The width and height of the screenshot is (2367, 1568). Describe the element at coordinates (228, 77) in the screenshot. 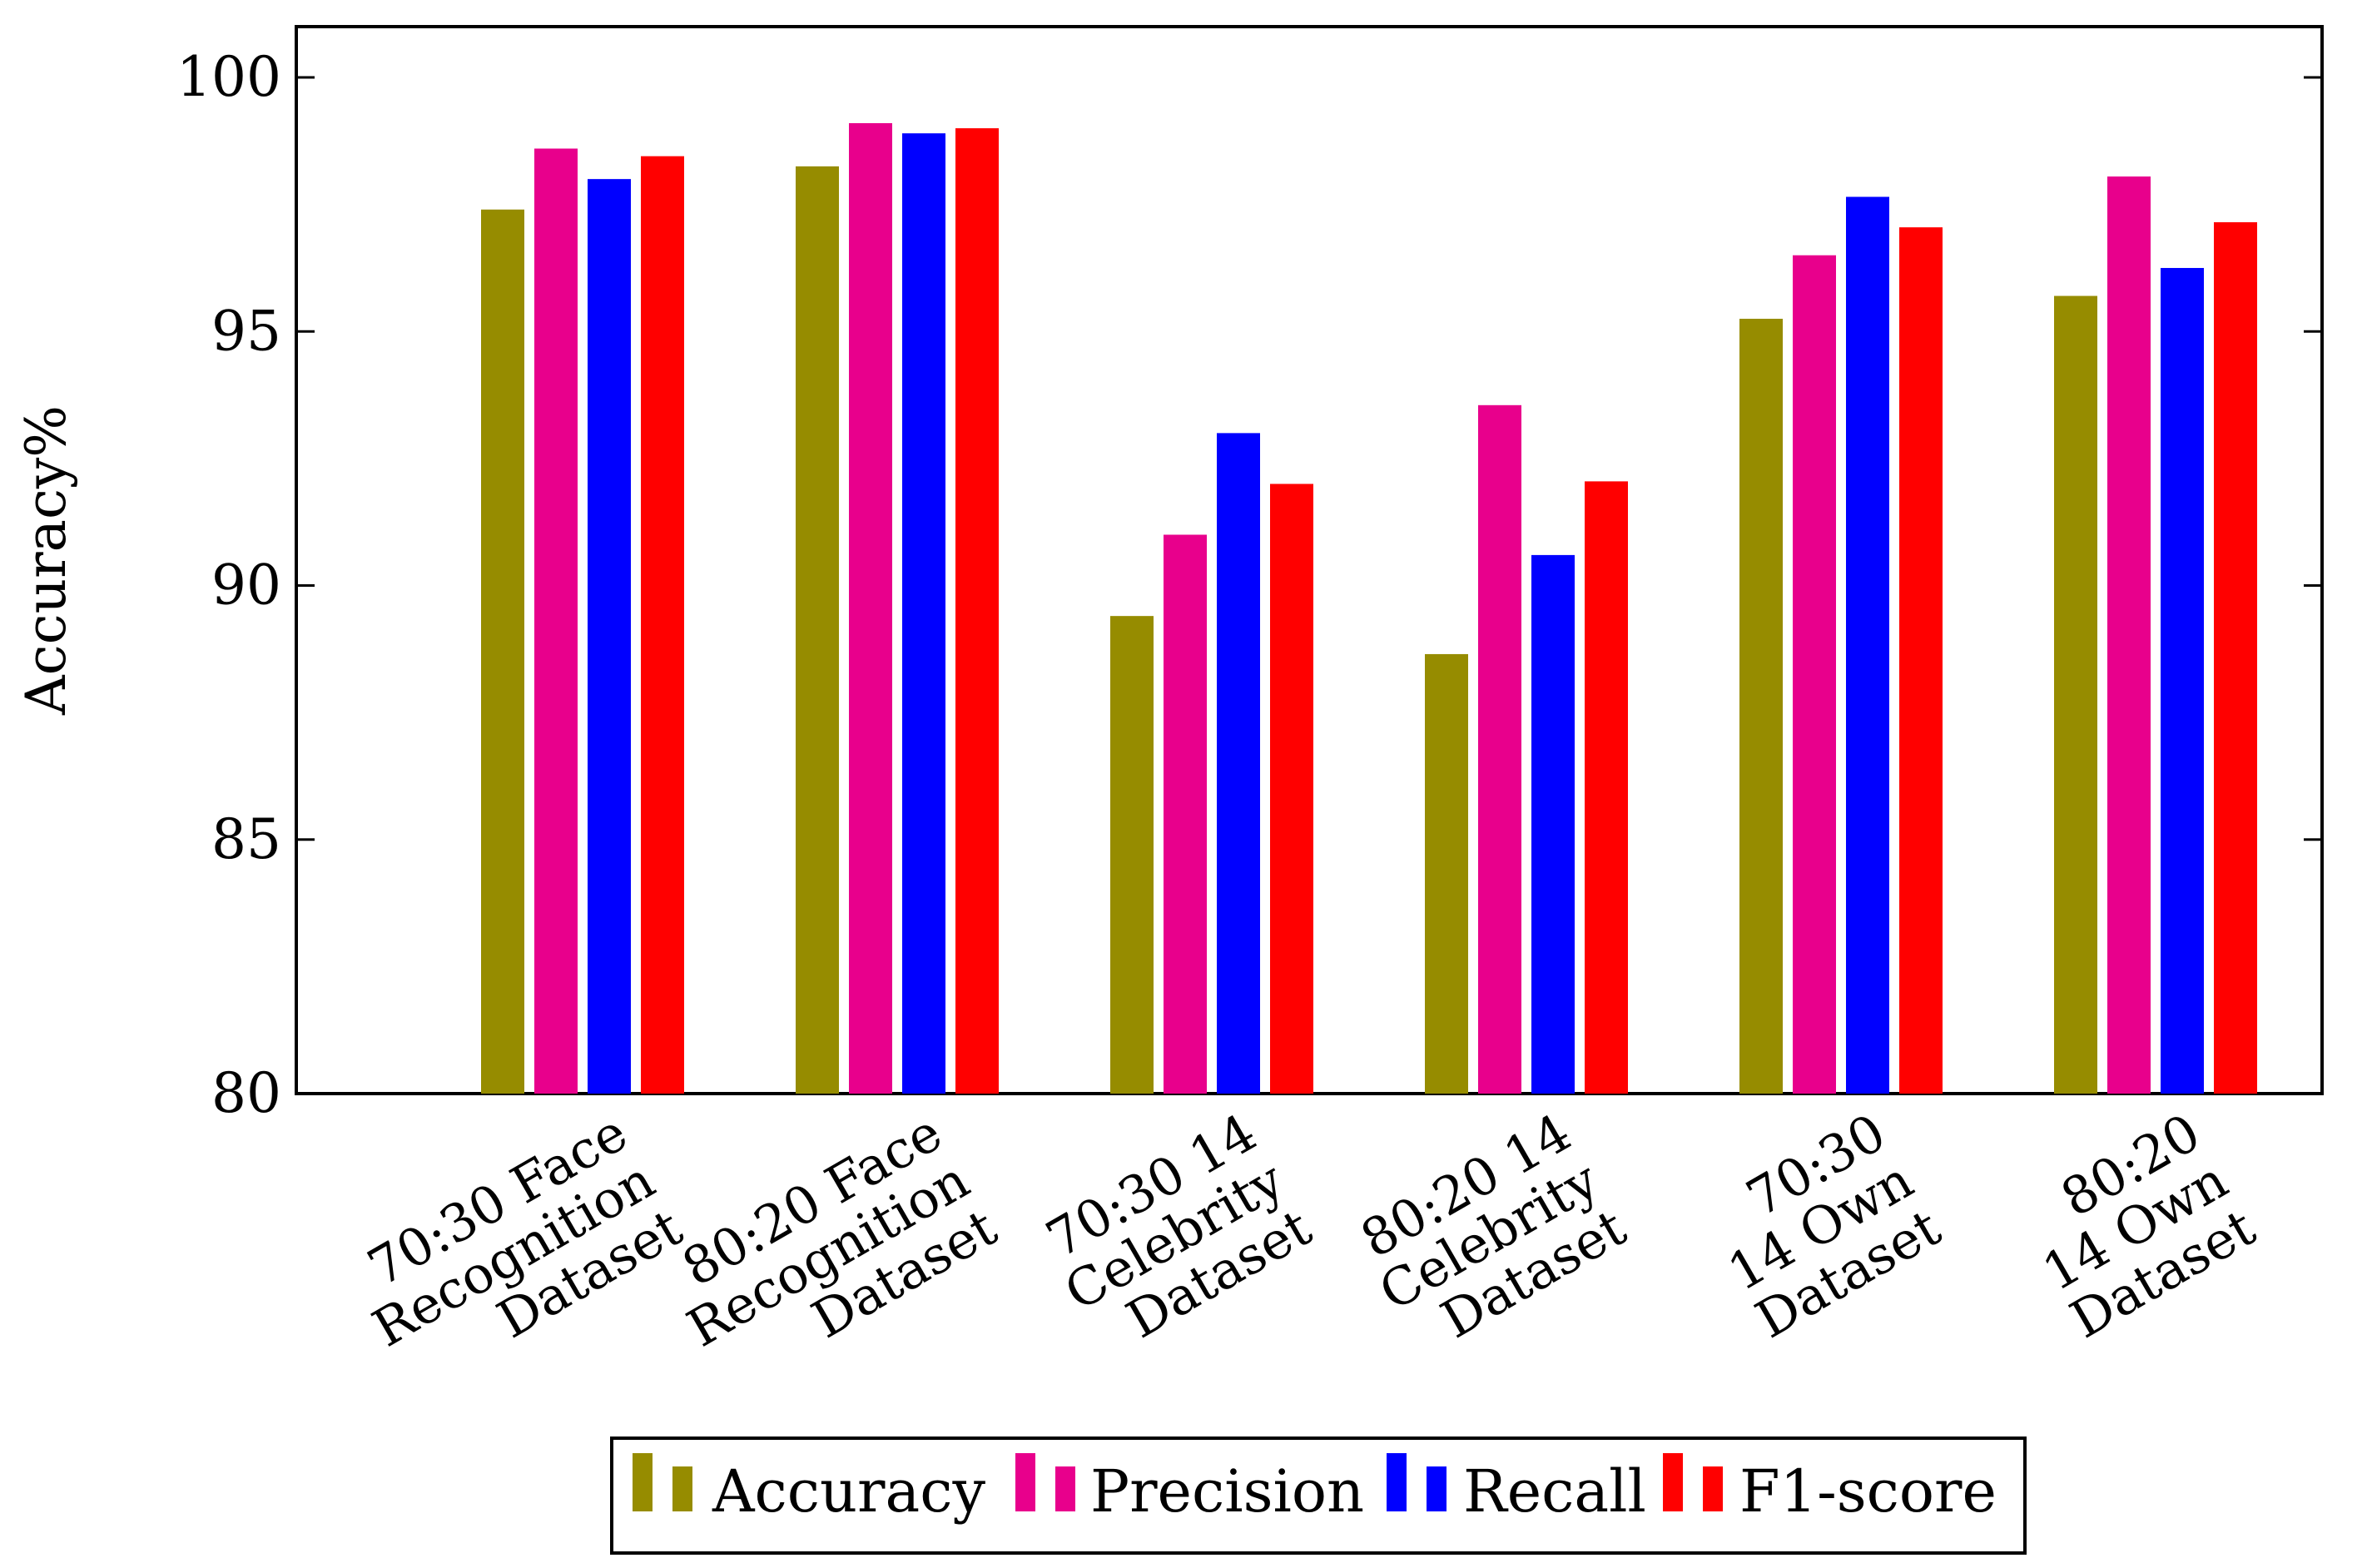

I see `y-tick-label: 100` at that location.